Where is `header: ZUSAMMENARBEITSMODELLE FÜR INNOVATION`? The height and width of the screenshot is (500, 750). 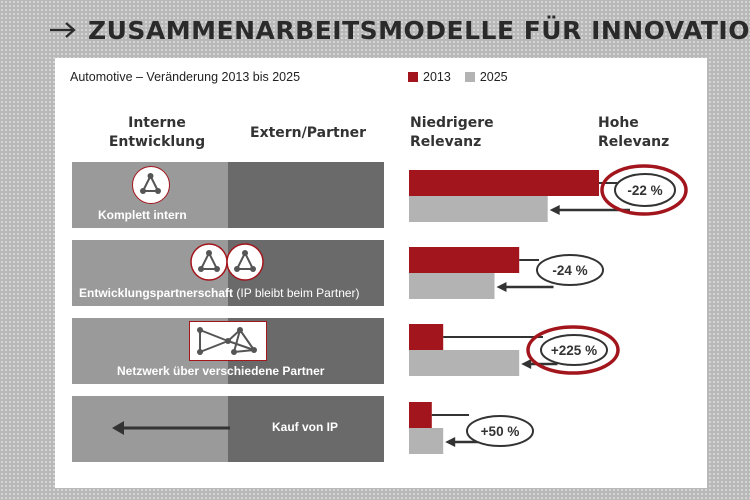
header: ZUSAMMENARBEITSMODELLE FÜR INNOVATION is located at coordinates (399, 30).